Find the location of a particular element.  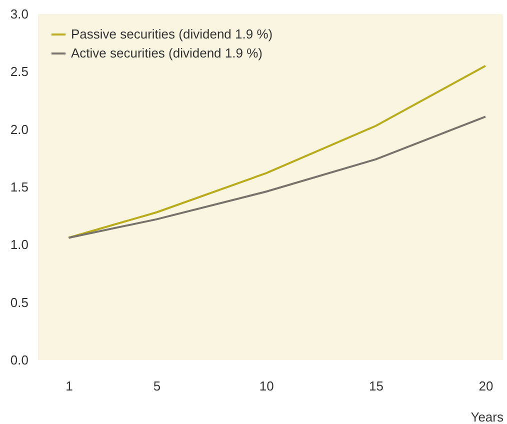

y-tick-label: 0.0 is located at coordinates (19, 360).